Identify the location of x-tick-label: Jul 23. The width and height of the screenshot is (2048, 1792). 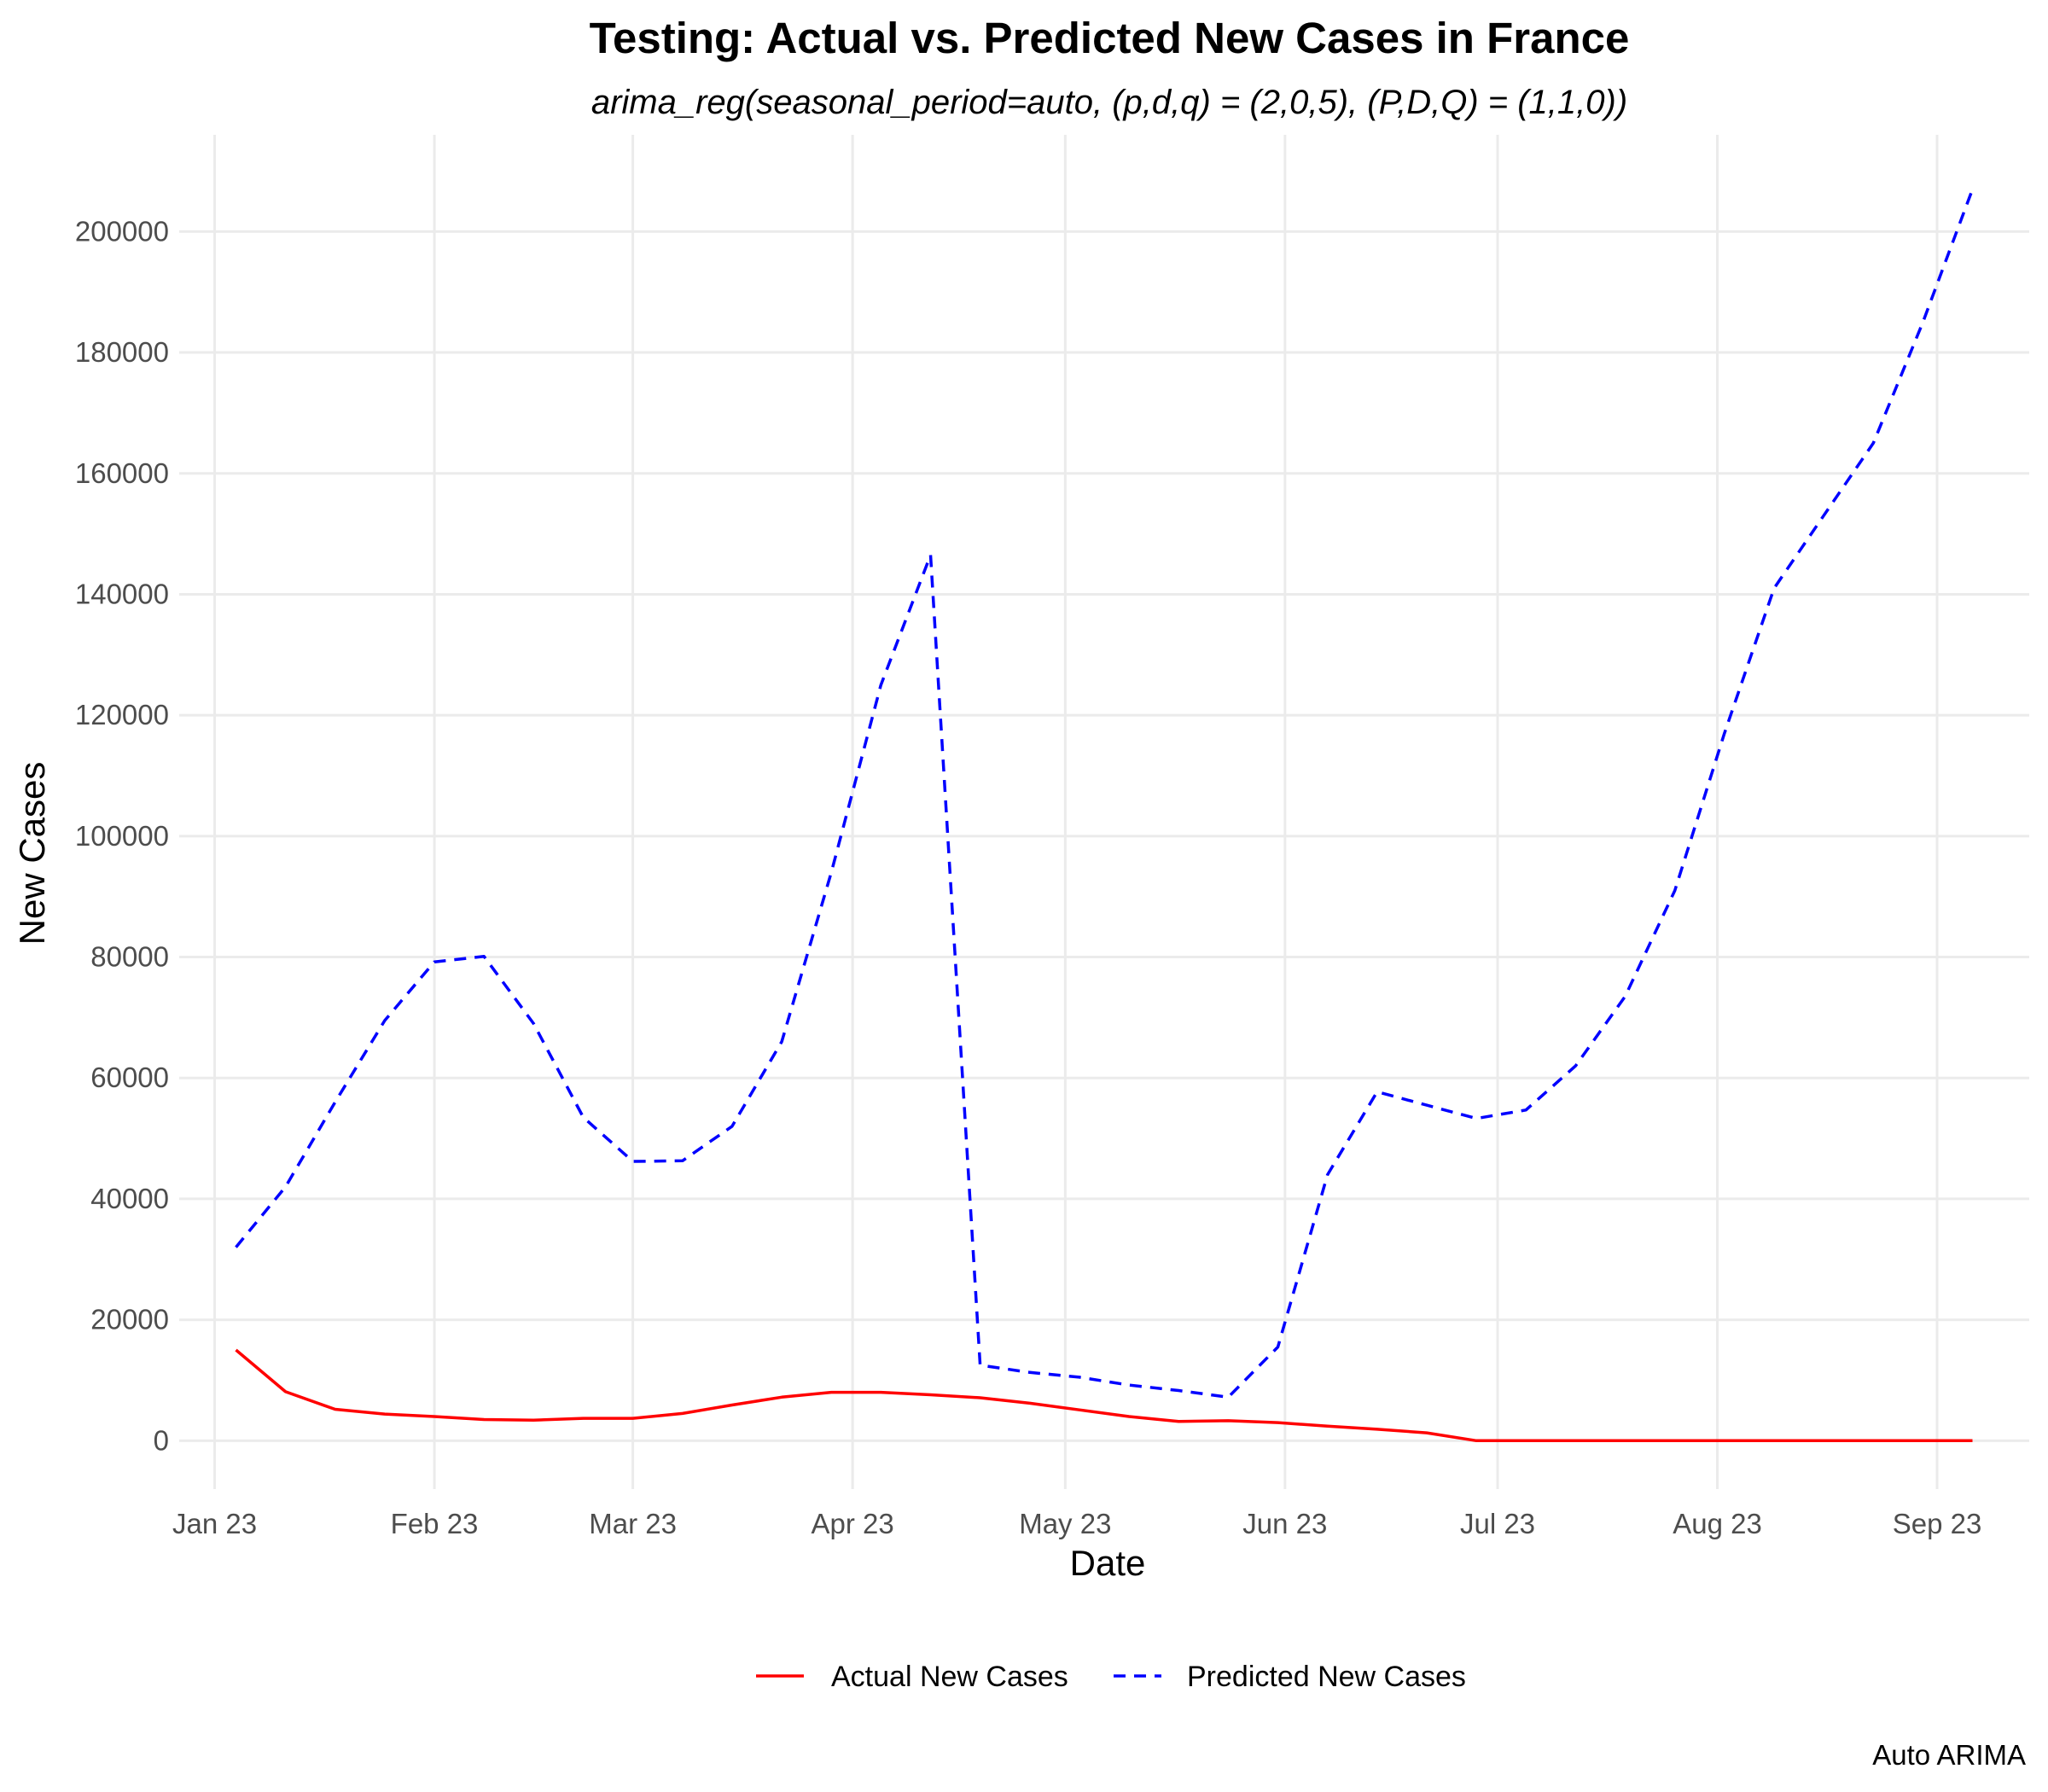
(1497, 1523).